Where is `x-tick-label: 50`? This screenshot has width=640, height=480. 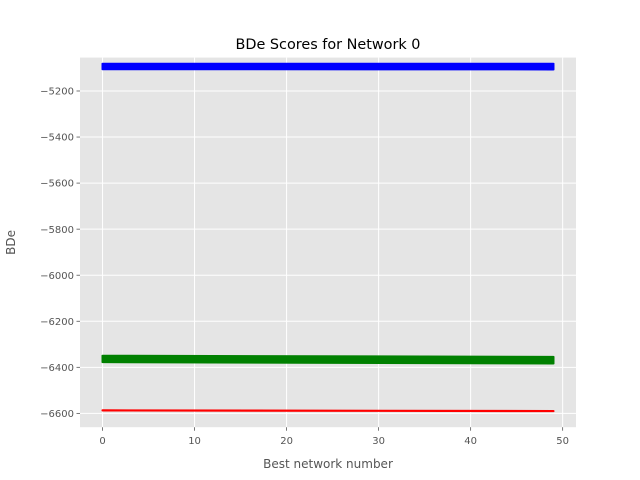 x-tick-label: 50 is located at coordinates (562, 441).